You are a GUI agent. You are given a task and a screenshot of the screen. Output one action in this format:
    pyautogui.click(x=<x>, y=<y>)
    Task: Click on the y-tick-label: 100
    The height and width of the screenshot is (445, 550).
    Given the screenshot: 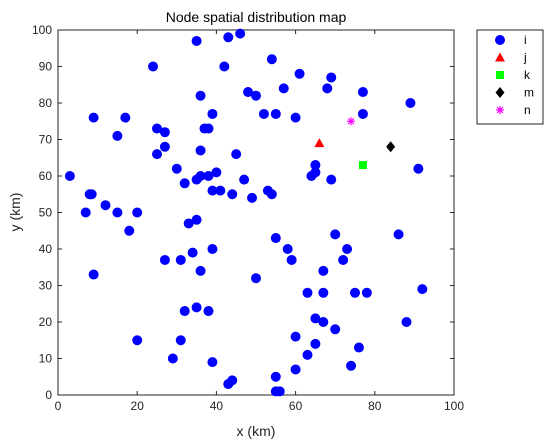 What is the action you would take?
    pyautogui.click(x=42, y=30)
    